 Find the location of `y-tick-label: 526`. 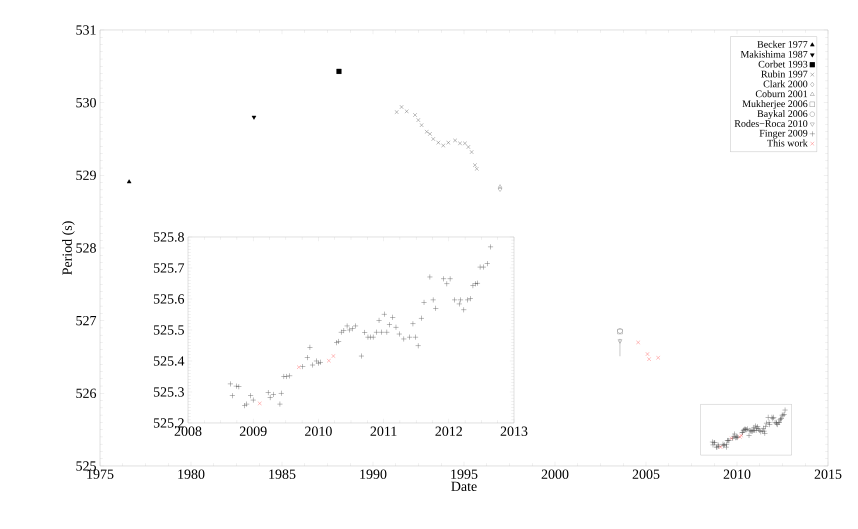

y-tick-label: 526 is located at coordinates (86, 393).